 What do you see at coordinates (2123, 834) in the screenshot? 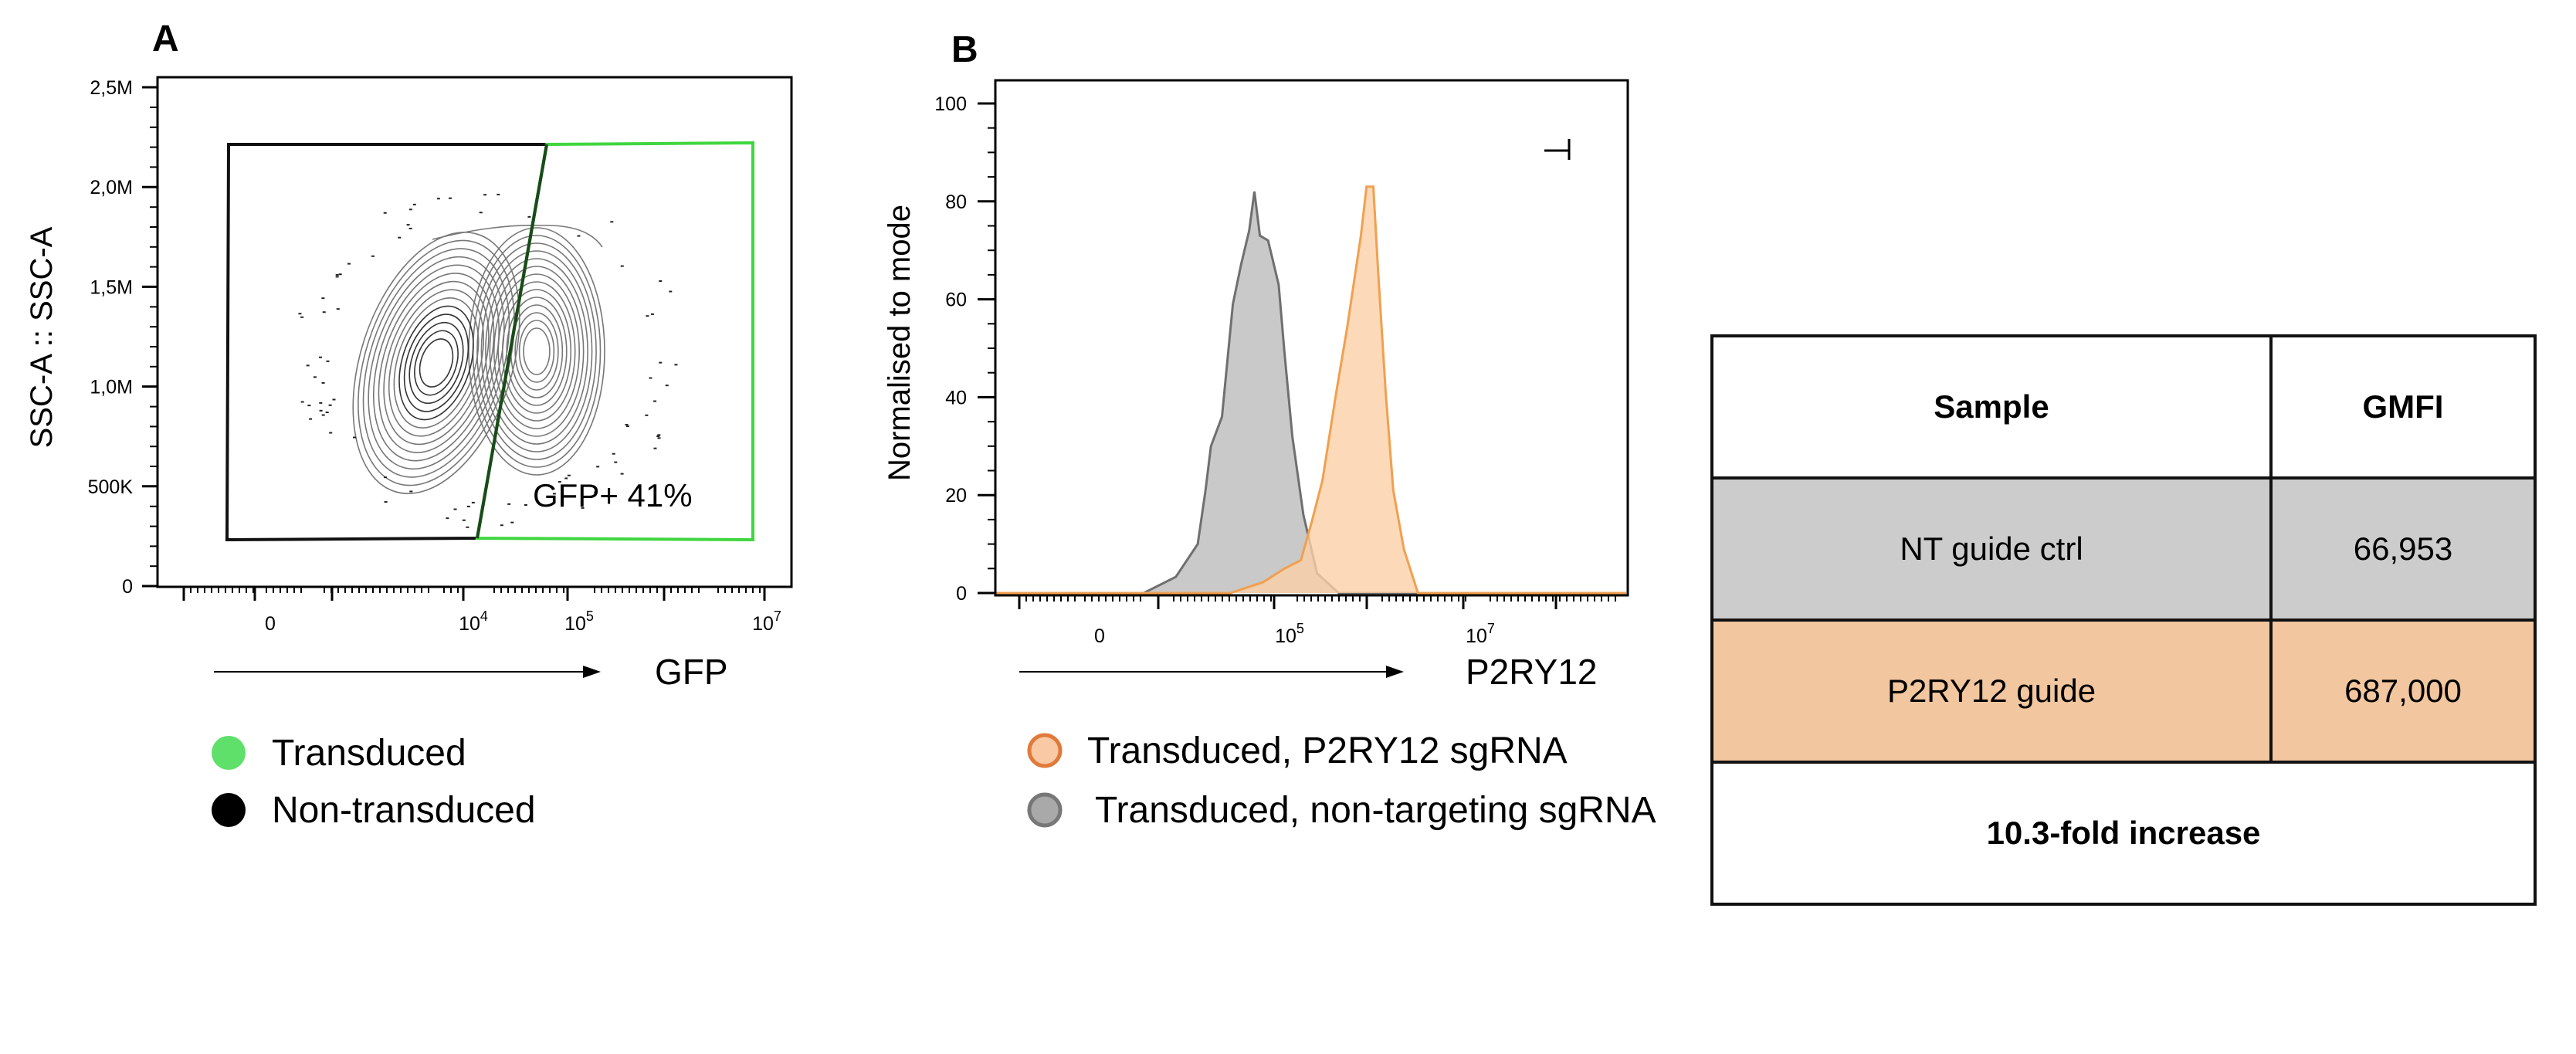
I see `fold-increase: 10.3-fold increase` at bounding box center [2123, 834].